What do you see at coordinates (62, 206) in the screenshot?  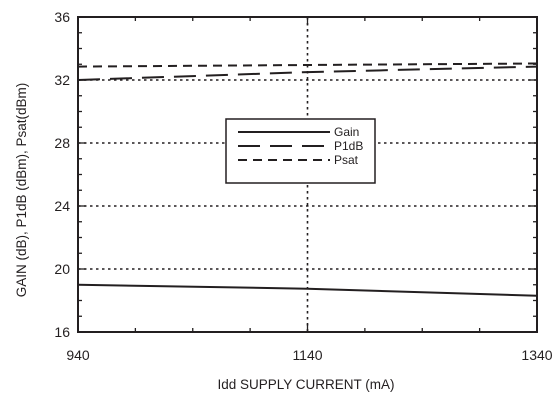 I see `y-tick-label: 24` at bounding box center [62, 206].